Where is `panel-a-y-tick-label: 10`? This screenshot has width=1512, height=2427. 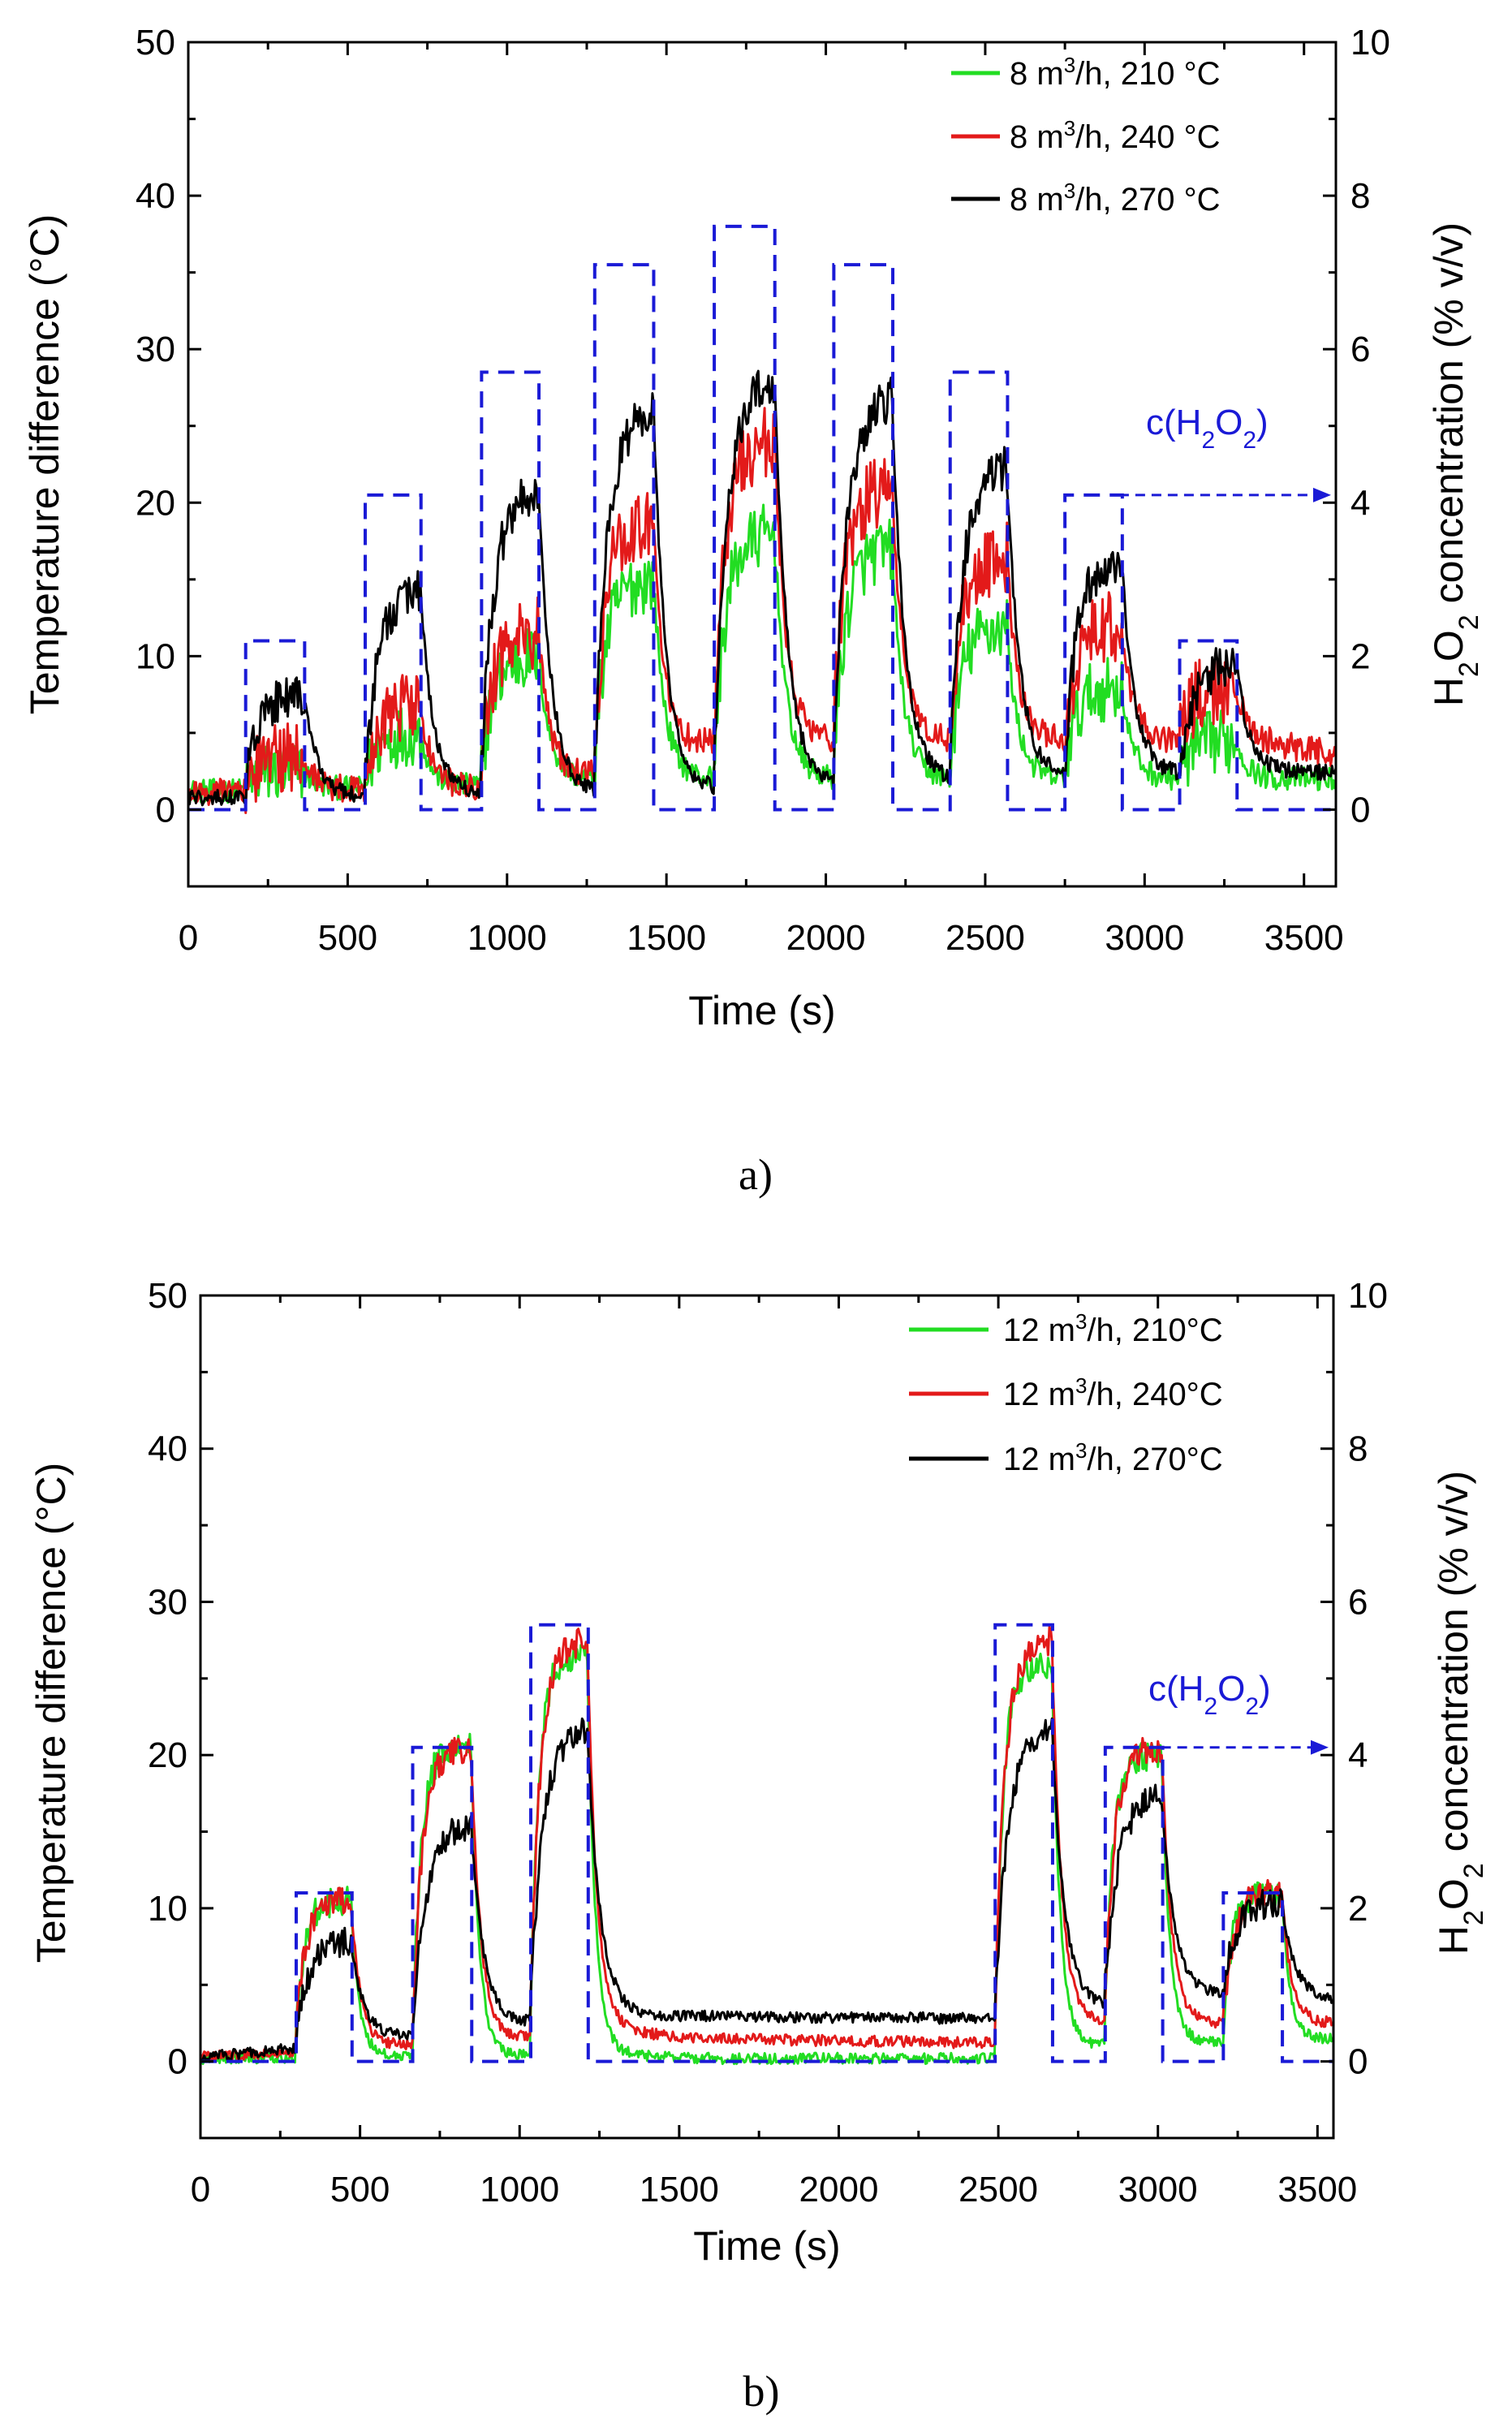 panel-a-y-tick-label: 10 is located at coordinates (156, 656).